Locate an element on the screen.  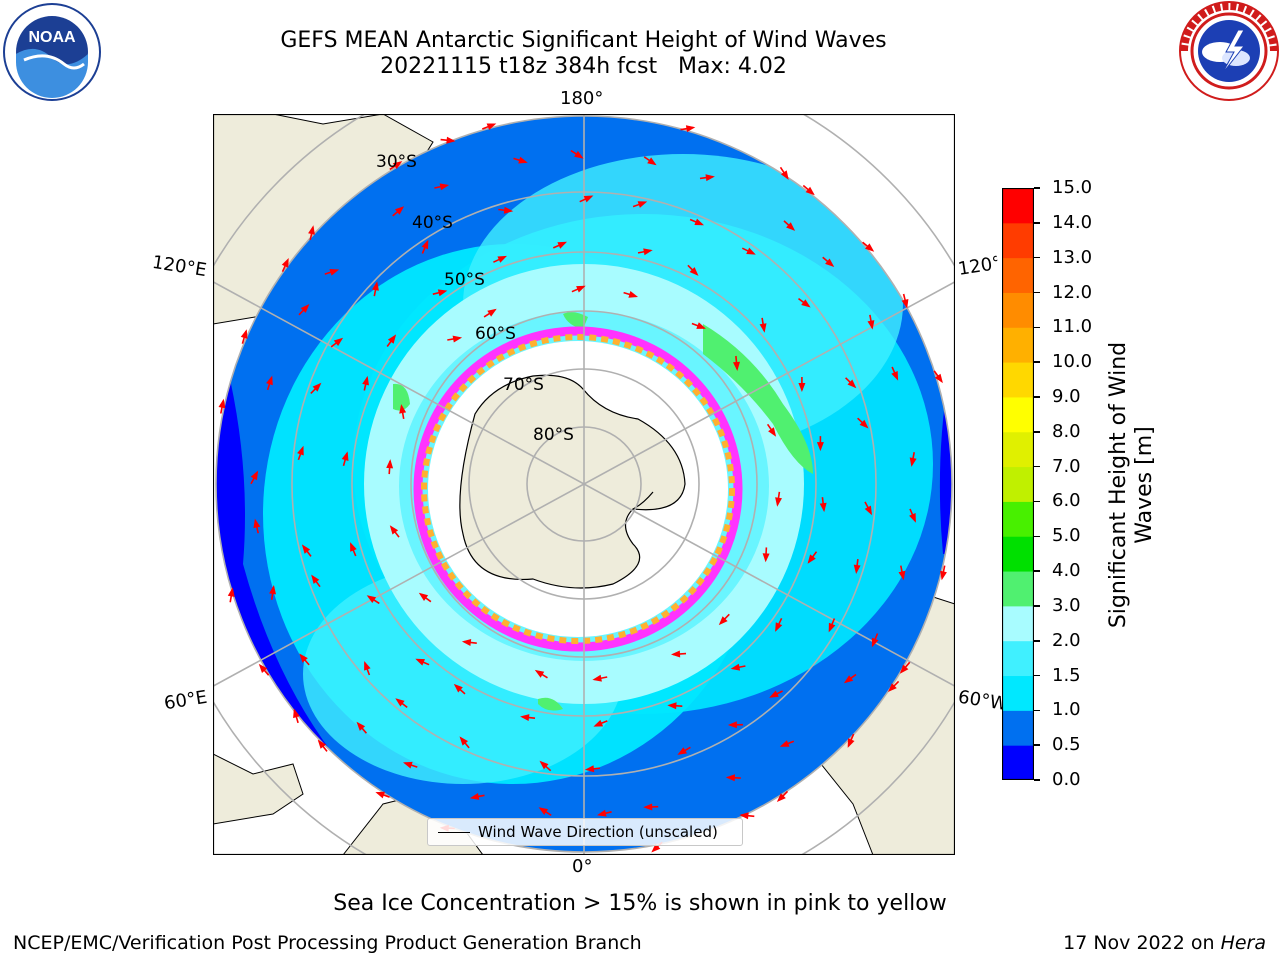
colorbar-tick-label: 1.0 is located at coordinates (1066, 710).